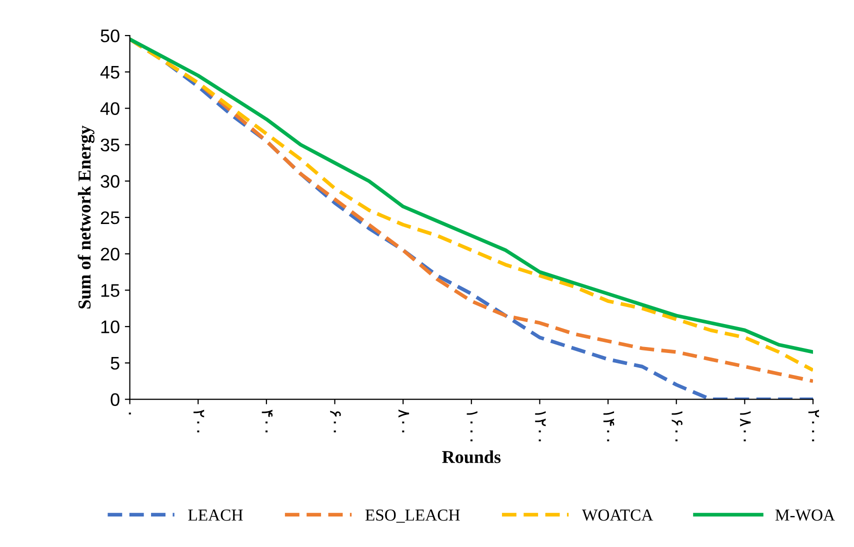  What do you see at coordinates (608, 426) in the screenshot?
I see `x-tick-label: ۱۴۰۰` at bounding box center [608, 426].